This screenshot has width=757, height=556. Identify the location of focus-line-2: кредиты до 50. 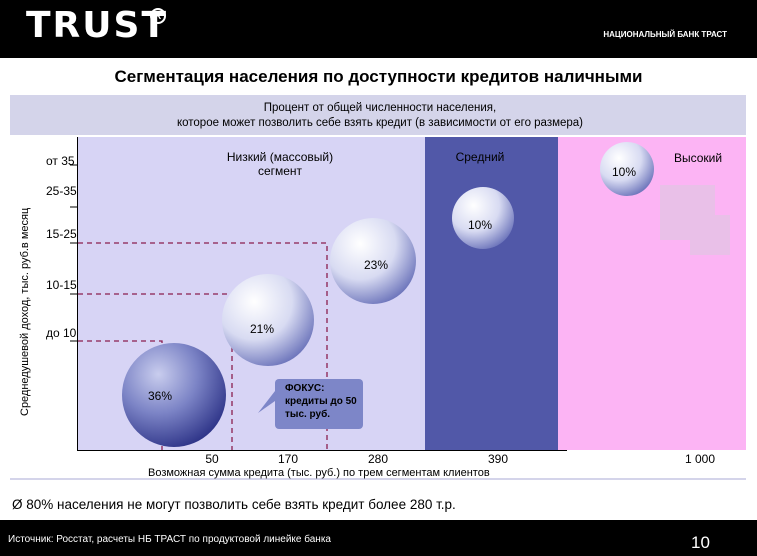
(321, 401).